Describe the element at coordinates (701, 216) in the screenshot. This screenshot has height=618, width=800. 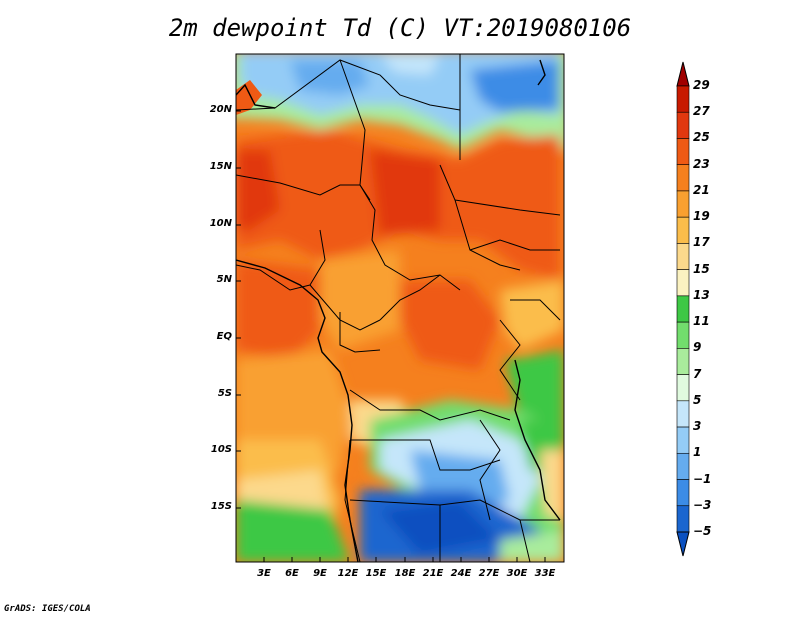
I see `colorbar-label: 19` at that location.